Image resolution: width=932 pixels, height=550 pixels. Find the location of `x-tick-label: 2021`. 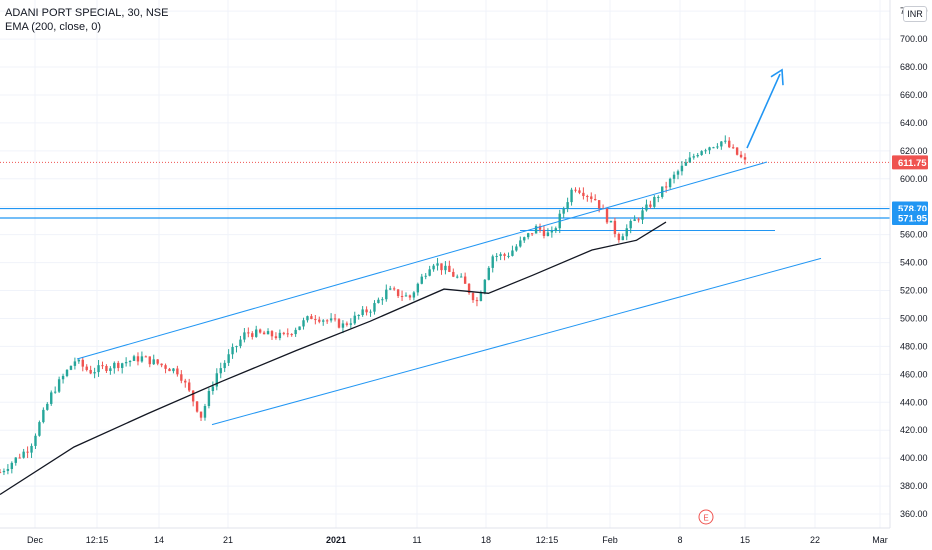

x-tick-label: 2021 is located at coordinates (336, 540).